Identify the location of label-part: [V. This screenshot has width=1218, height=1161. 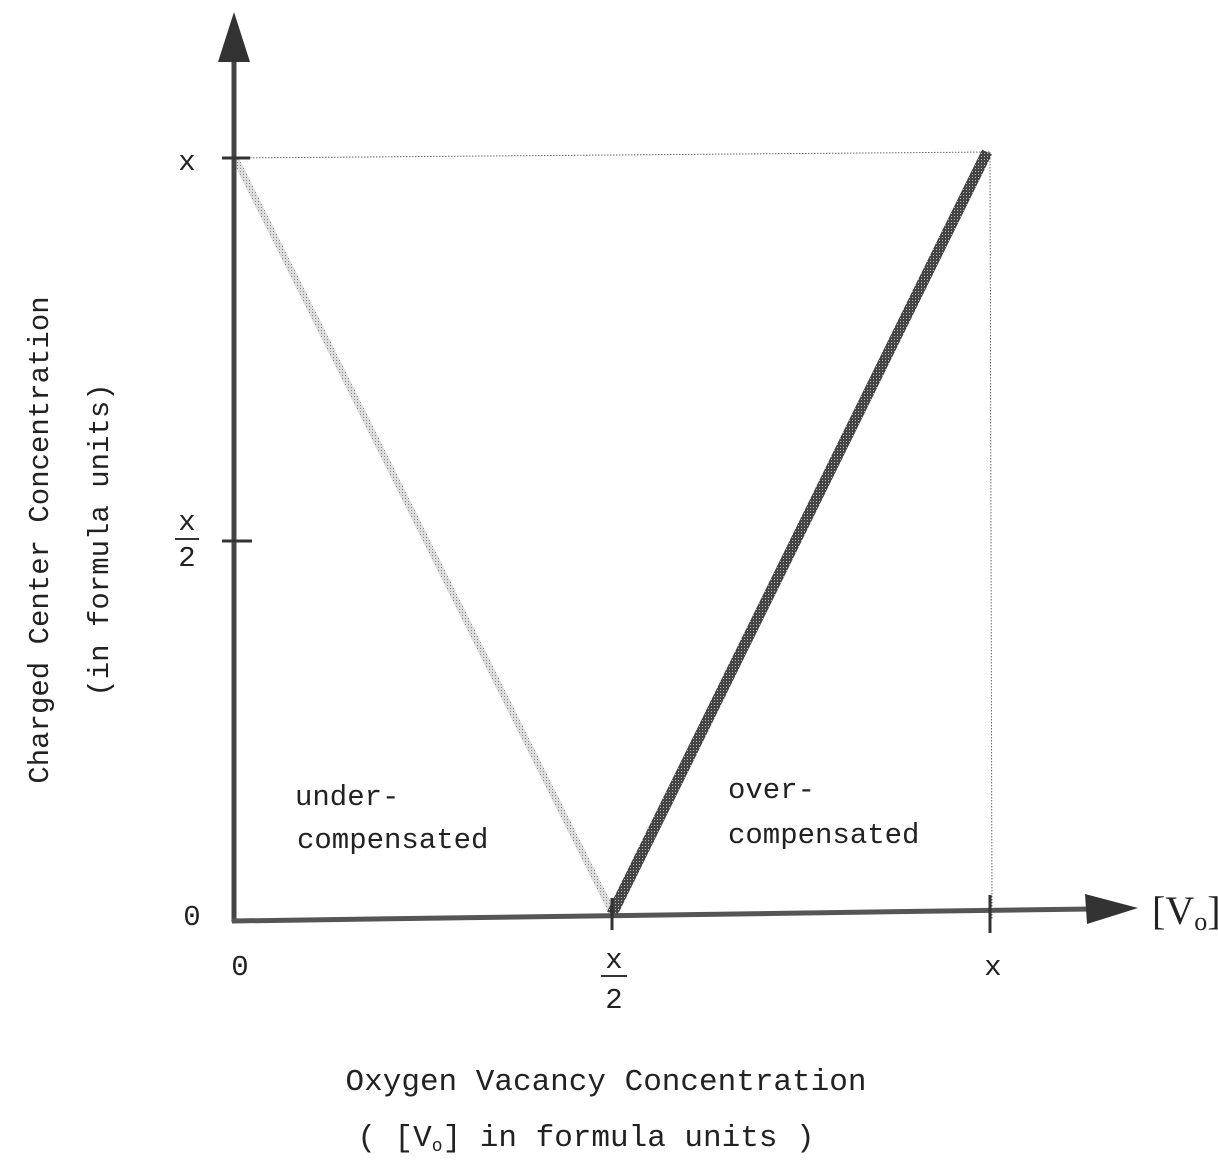
(1173, 910).